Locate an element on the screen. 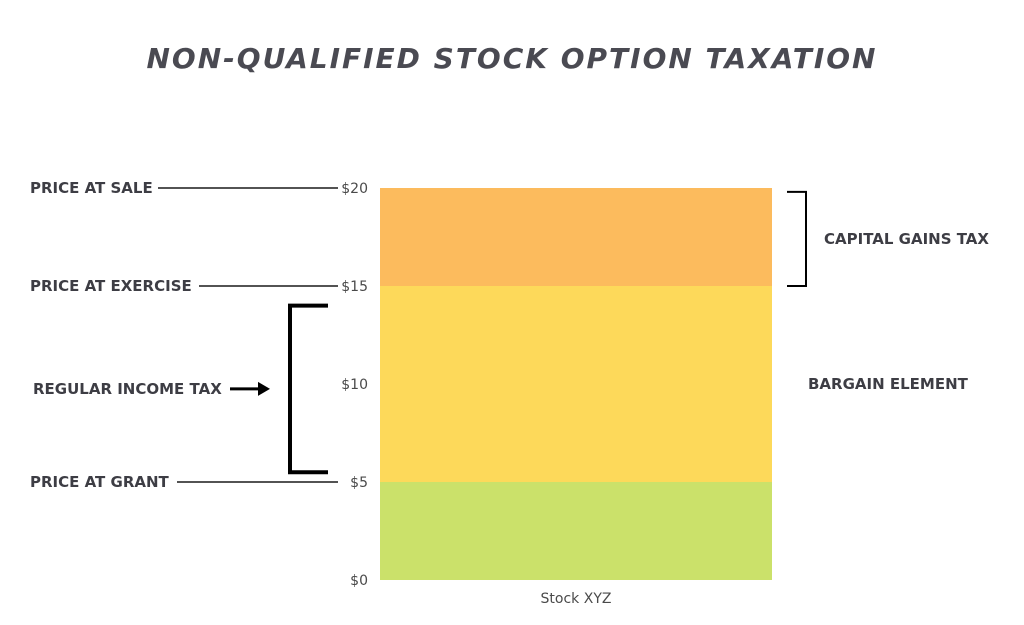 Image resolution: width=1024 pixels, height=625 pixels. marker-price-at-exercise: PRICE AT EXERCISE is located at coordinates (184, 286).